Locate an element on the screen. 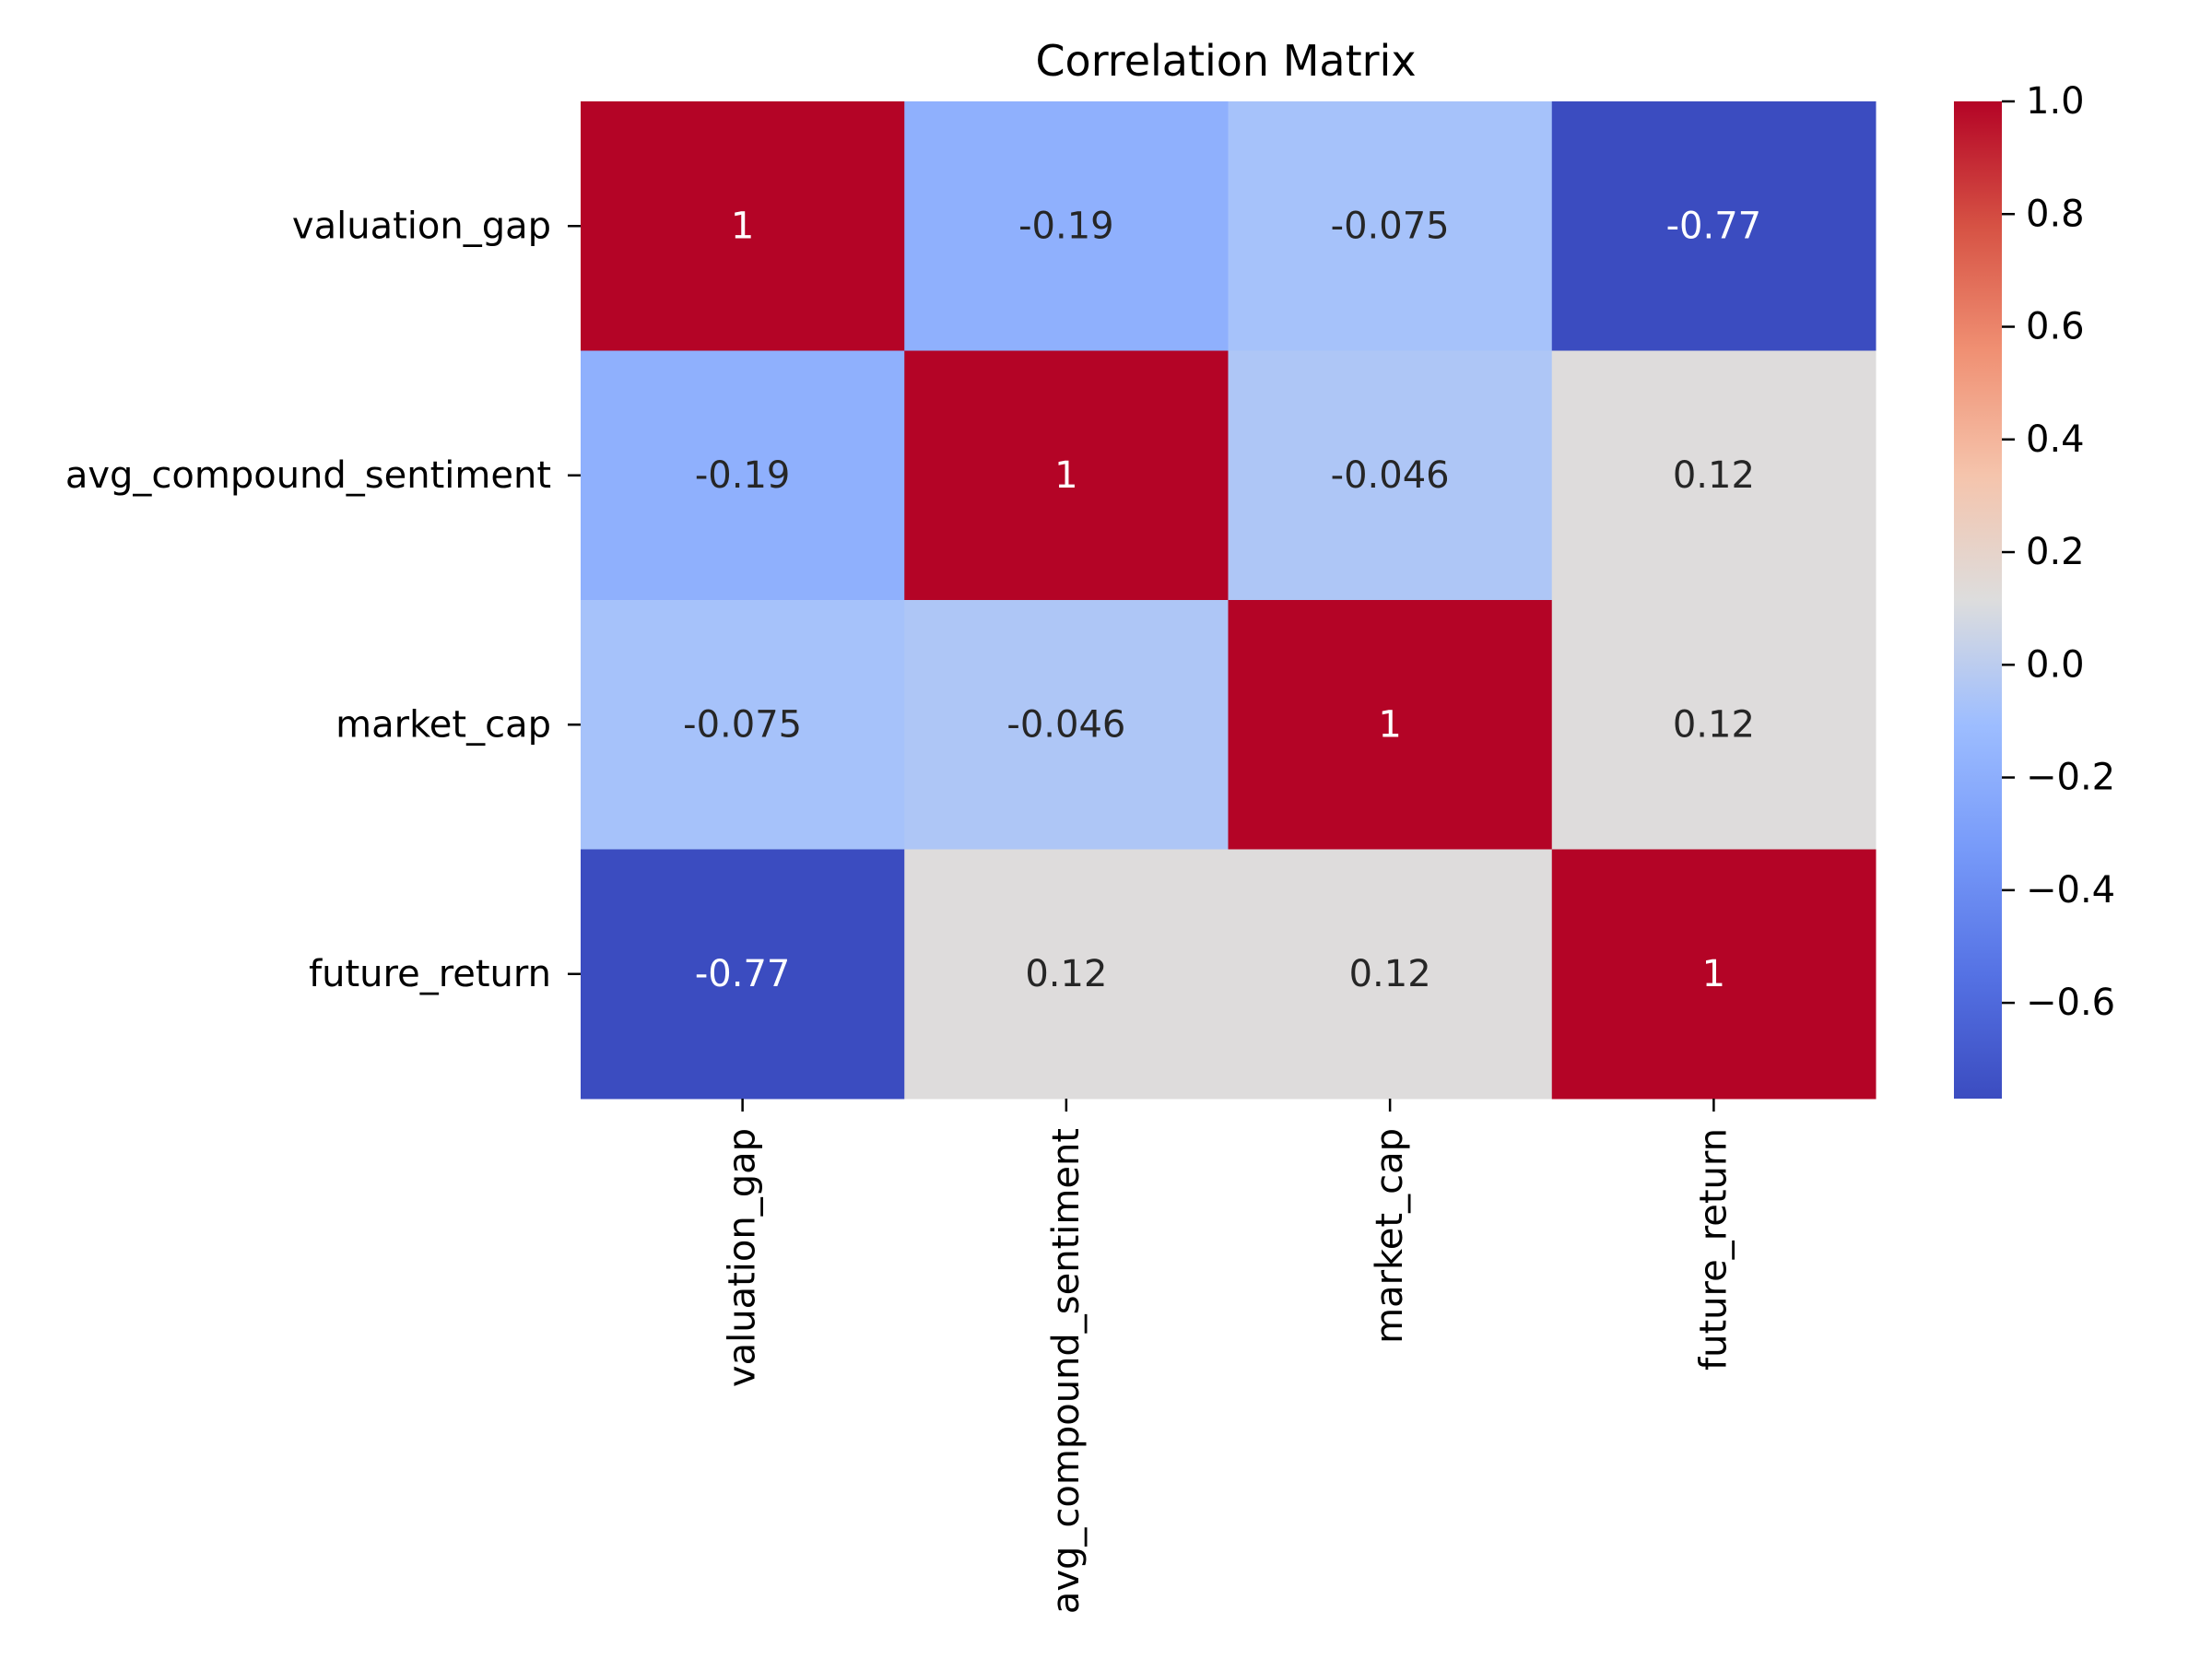 The width and height of the screenshot is (2212, 1659). colorbar-gradient is located at coordinates (1978, 600).